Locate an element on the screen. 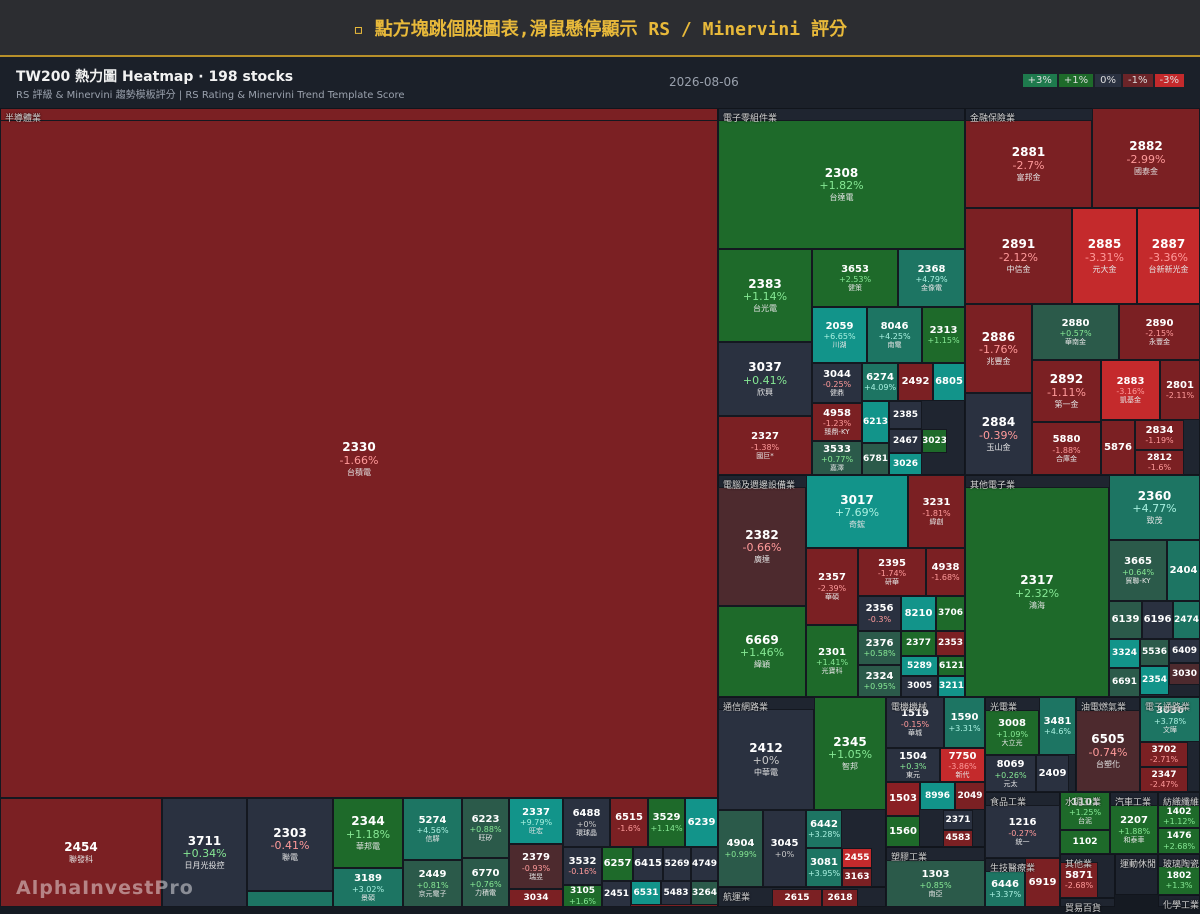  stock-tile: 1519 -0.15% 華城 is located at coordinates (915, 722).